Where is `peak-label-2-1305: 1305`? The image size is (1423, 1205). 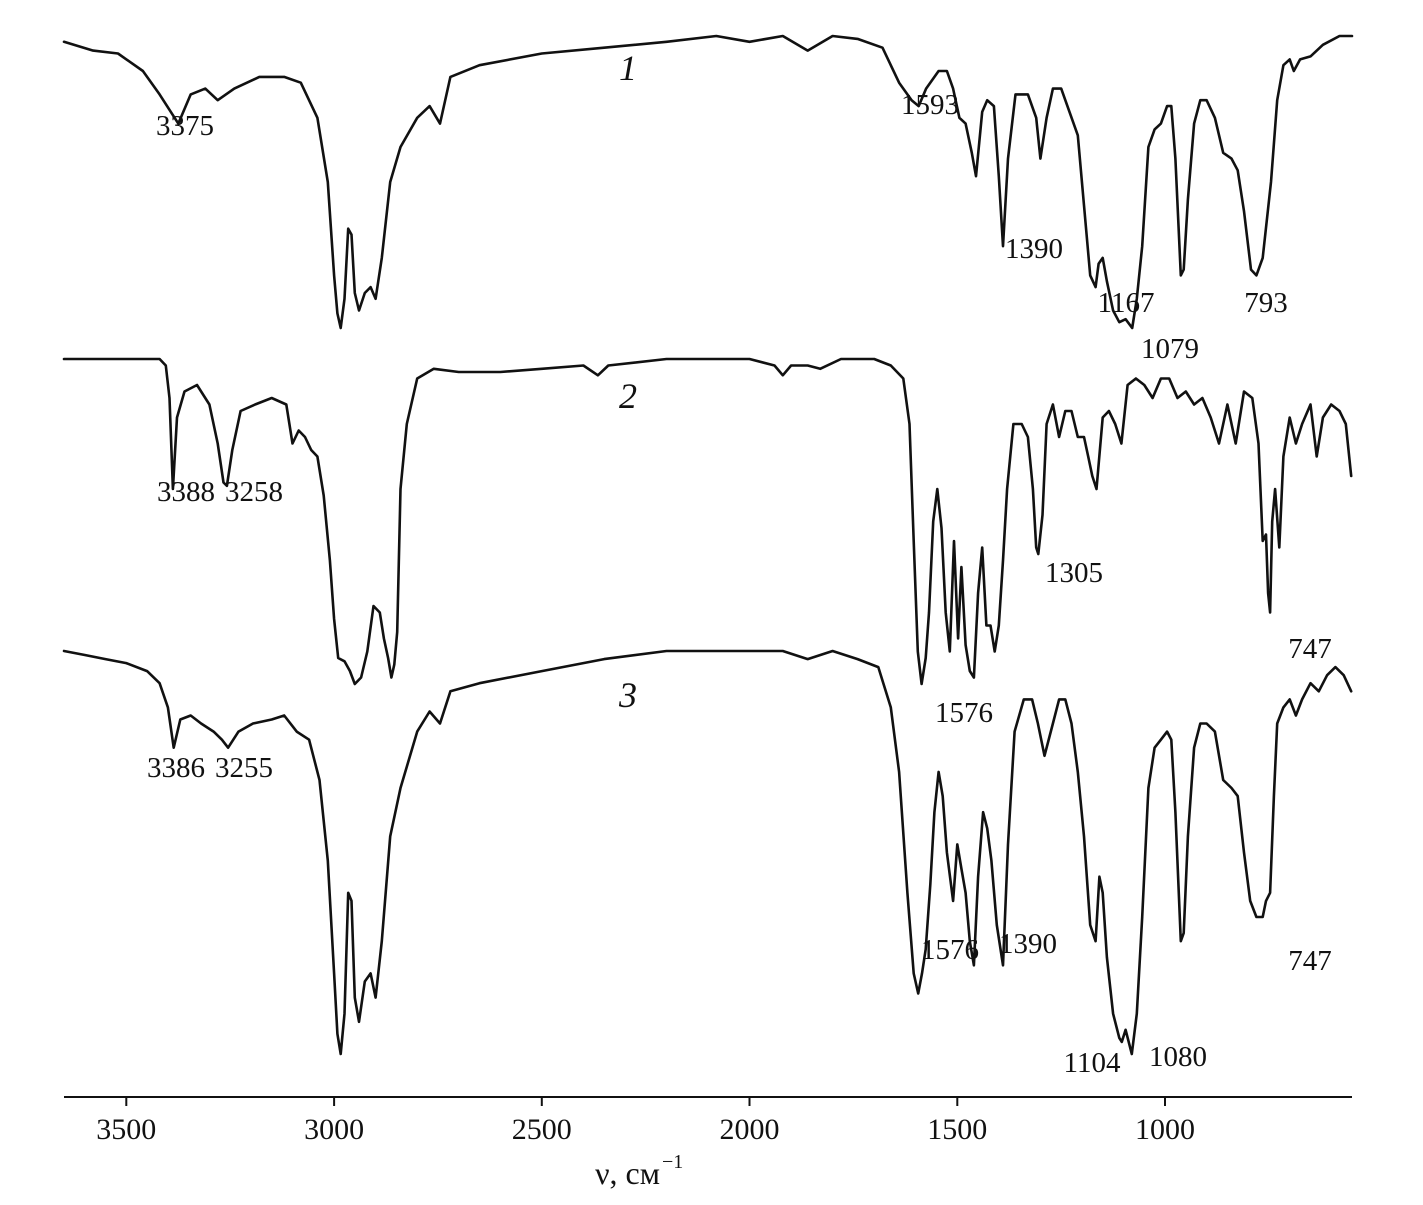
peak-label-2-1305: 1305 is located at coordinates (1074, 573).